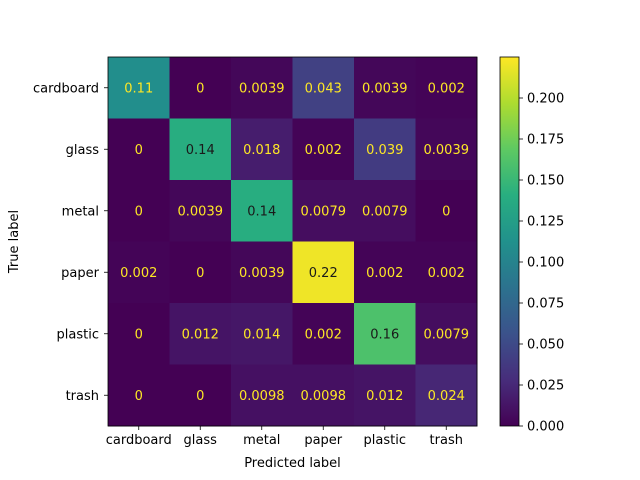  I want to click on colorbar-tick-label: 0.000, so click(545, 427).